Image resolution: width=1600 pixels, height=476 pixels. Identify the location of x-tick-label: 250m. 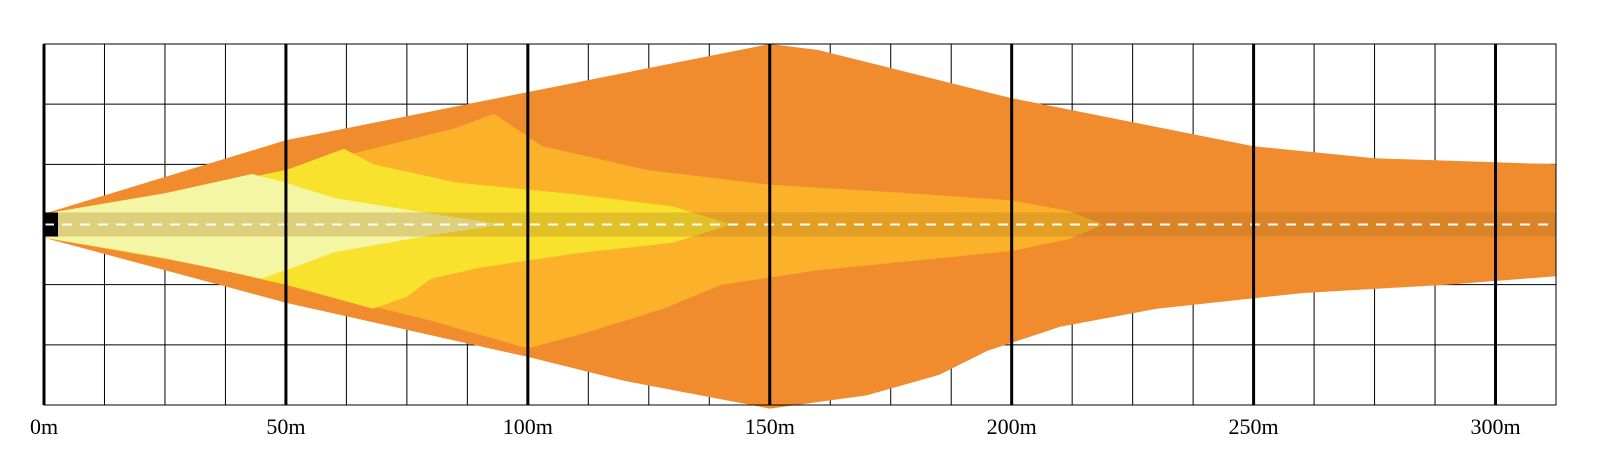
(1254, 426).